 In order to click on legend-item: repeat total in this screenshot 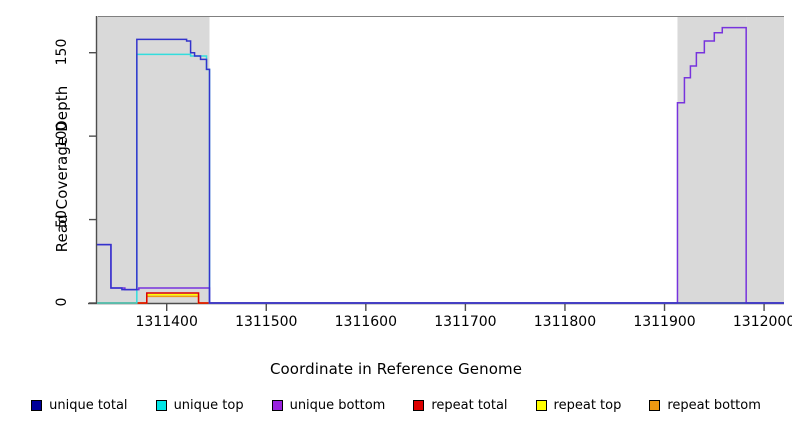, I will do `click(460, 405)`.